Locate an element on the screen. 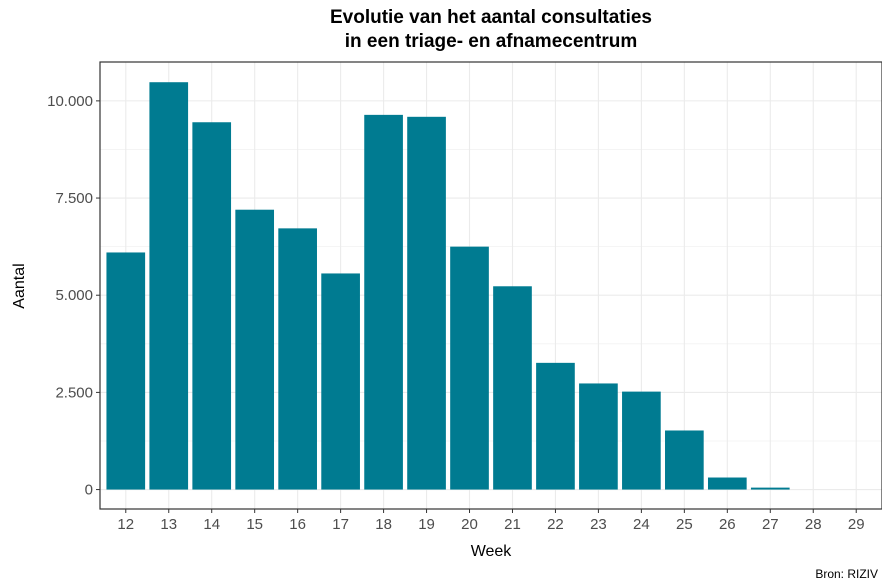  y-axis: 0 2.500 5.000 7.500 10.000 is located at coordinates (73, 296).